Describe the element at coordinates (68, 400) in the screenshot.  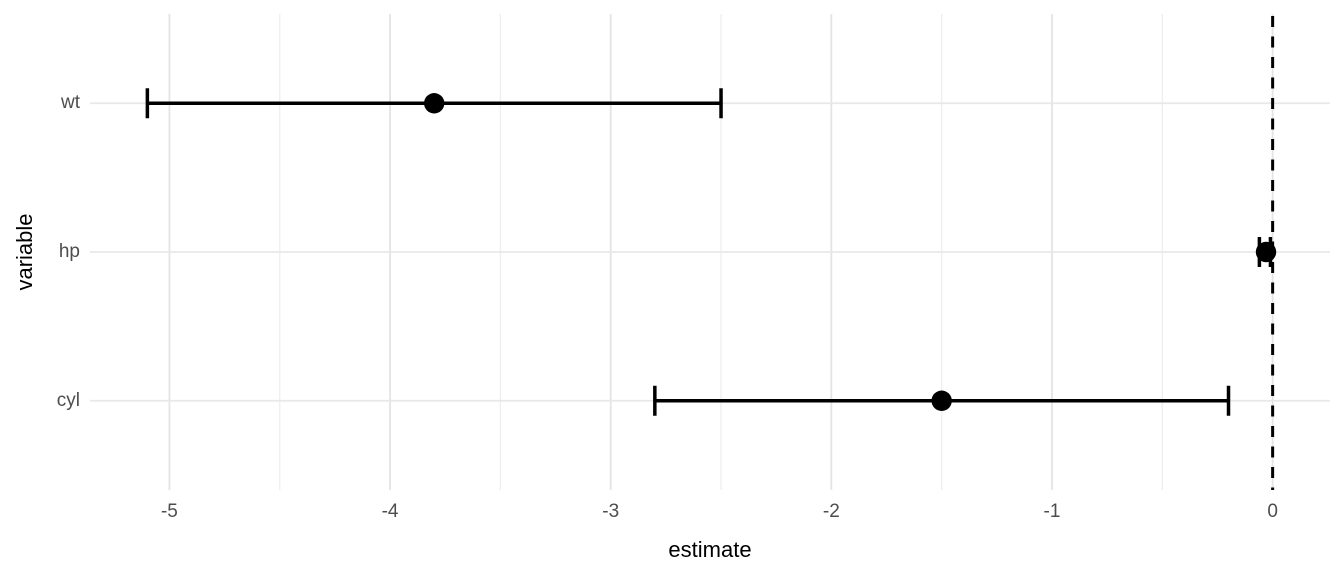
I see `y-tick-label-cyl: cyl` at that location.